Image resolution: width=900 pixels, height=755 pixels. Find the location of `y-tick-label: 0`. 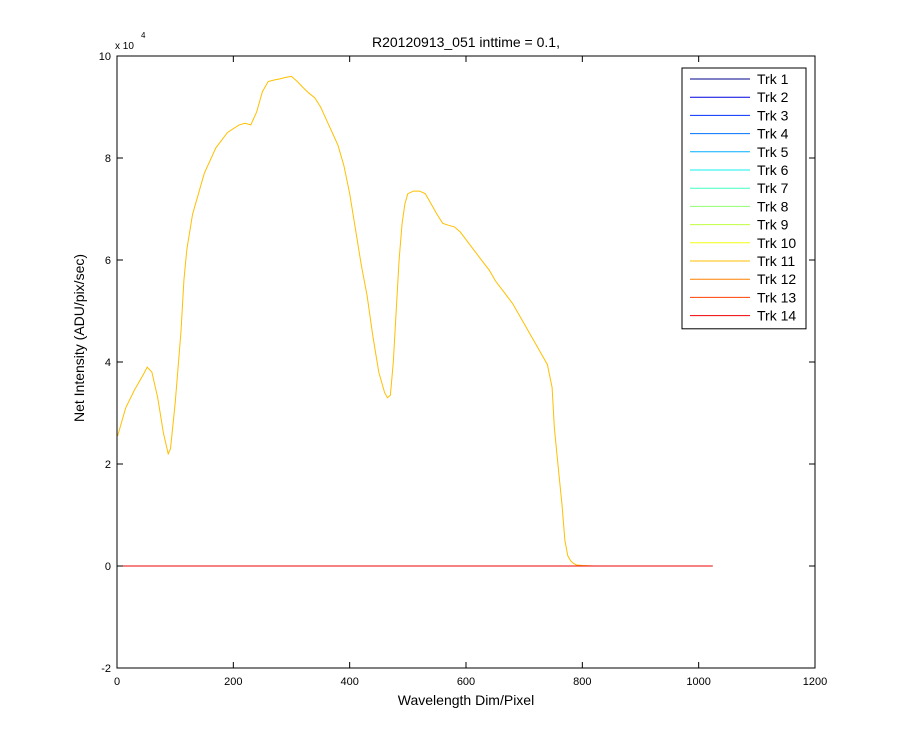

y-tick-label: 0 is located at coordinates (108, 567).